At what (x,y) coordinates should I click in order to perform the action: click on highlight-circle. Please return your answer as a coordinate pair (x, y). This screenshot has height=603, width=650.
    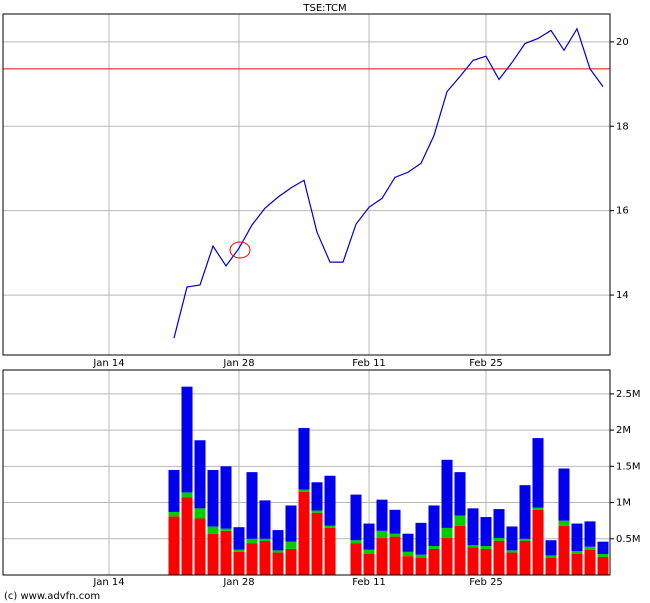
    Looking at the image, I should click on (240, 250).